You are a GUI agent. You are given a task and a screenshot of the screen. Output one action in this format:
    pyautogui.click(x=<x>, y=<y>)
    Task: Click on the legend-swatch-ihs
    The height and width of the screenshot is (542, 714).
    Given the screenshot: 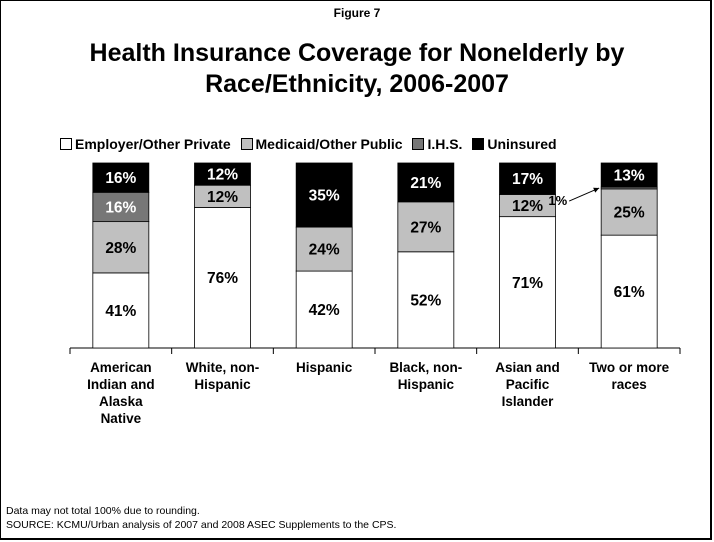 What is the action you would take?
    pyautogui.click(x=418, y=144)
    